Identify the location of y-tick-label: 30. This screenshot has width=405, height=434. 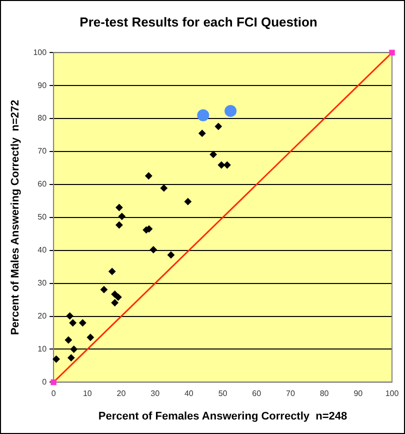
(43, 283).